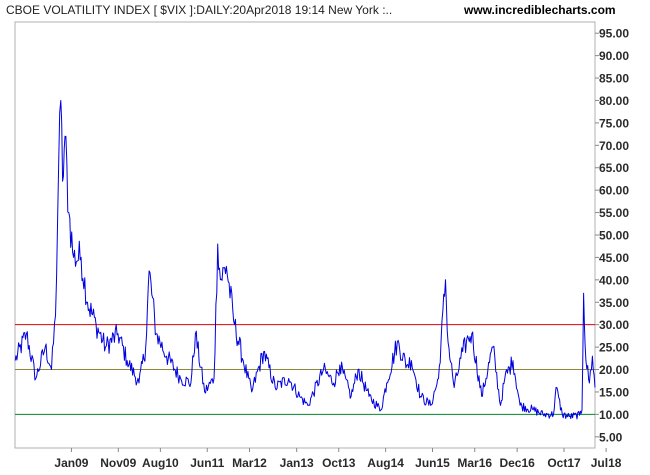 The width and height of the screenshot is (650, 475). What do you see at coordinates (606, 463) in the screenshot?
I see `x-tick-label: Jul18` at bounding box center [606, 463].